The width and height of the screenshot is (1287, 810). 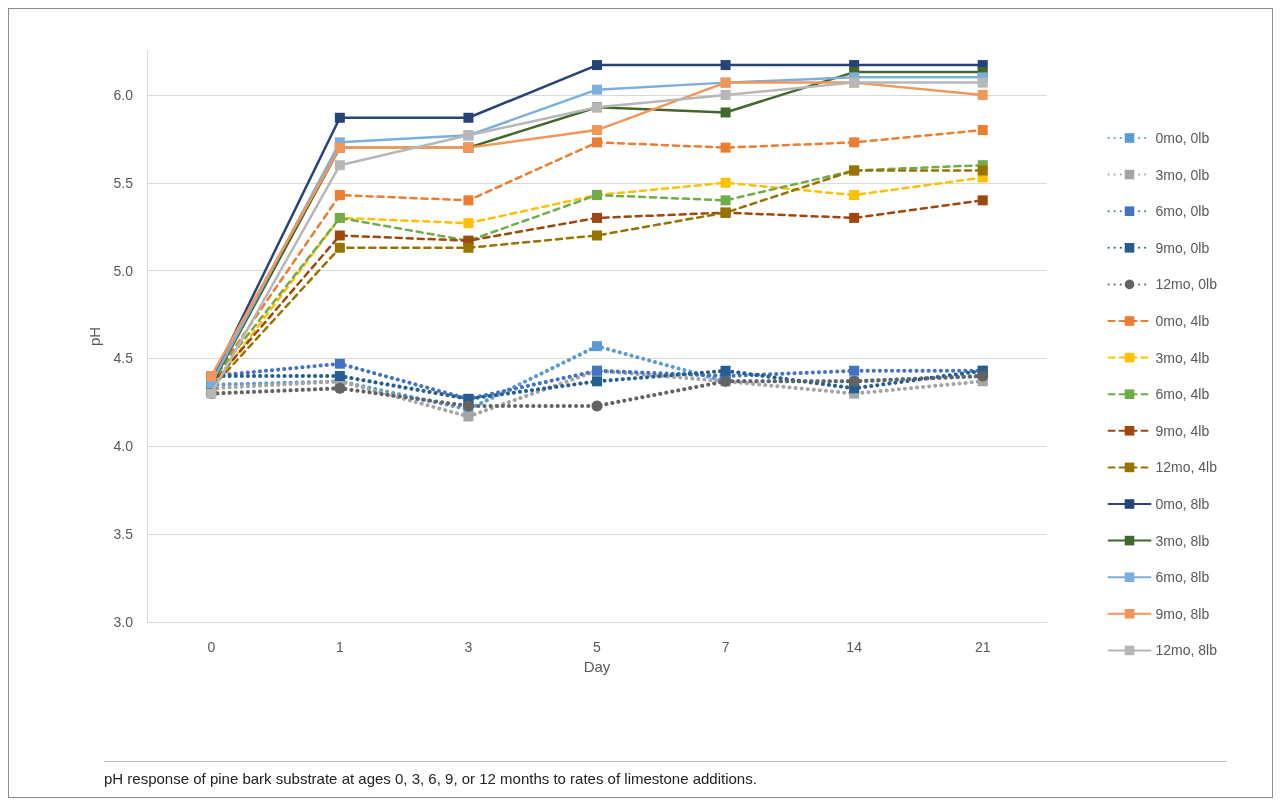 I want to click on legend-label: 0mo, 4lb, so click(x=1182, y=321).